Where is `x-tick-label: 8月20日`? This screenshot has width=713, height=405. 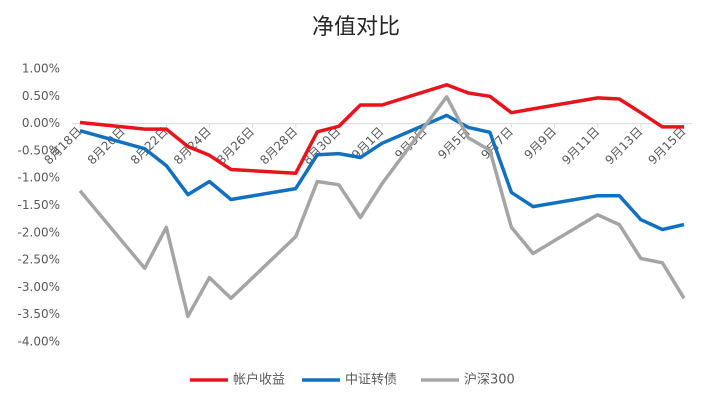 x-tick-label: 8月20日 is located at coordinates (106, 145).